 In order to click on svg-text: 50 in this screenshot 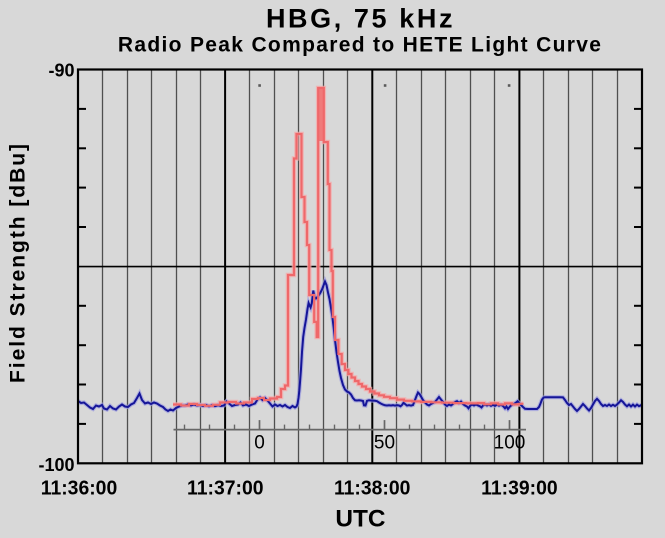, I will do `click(384, 443)`.